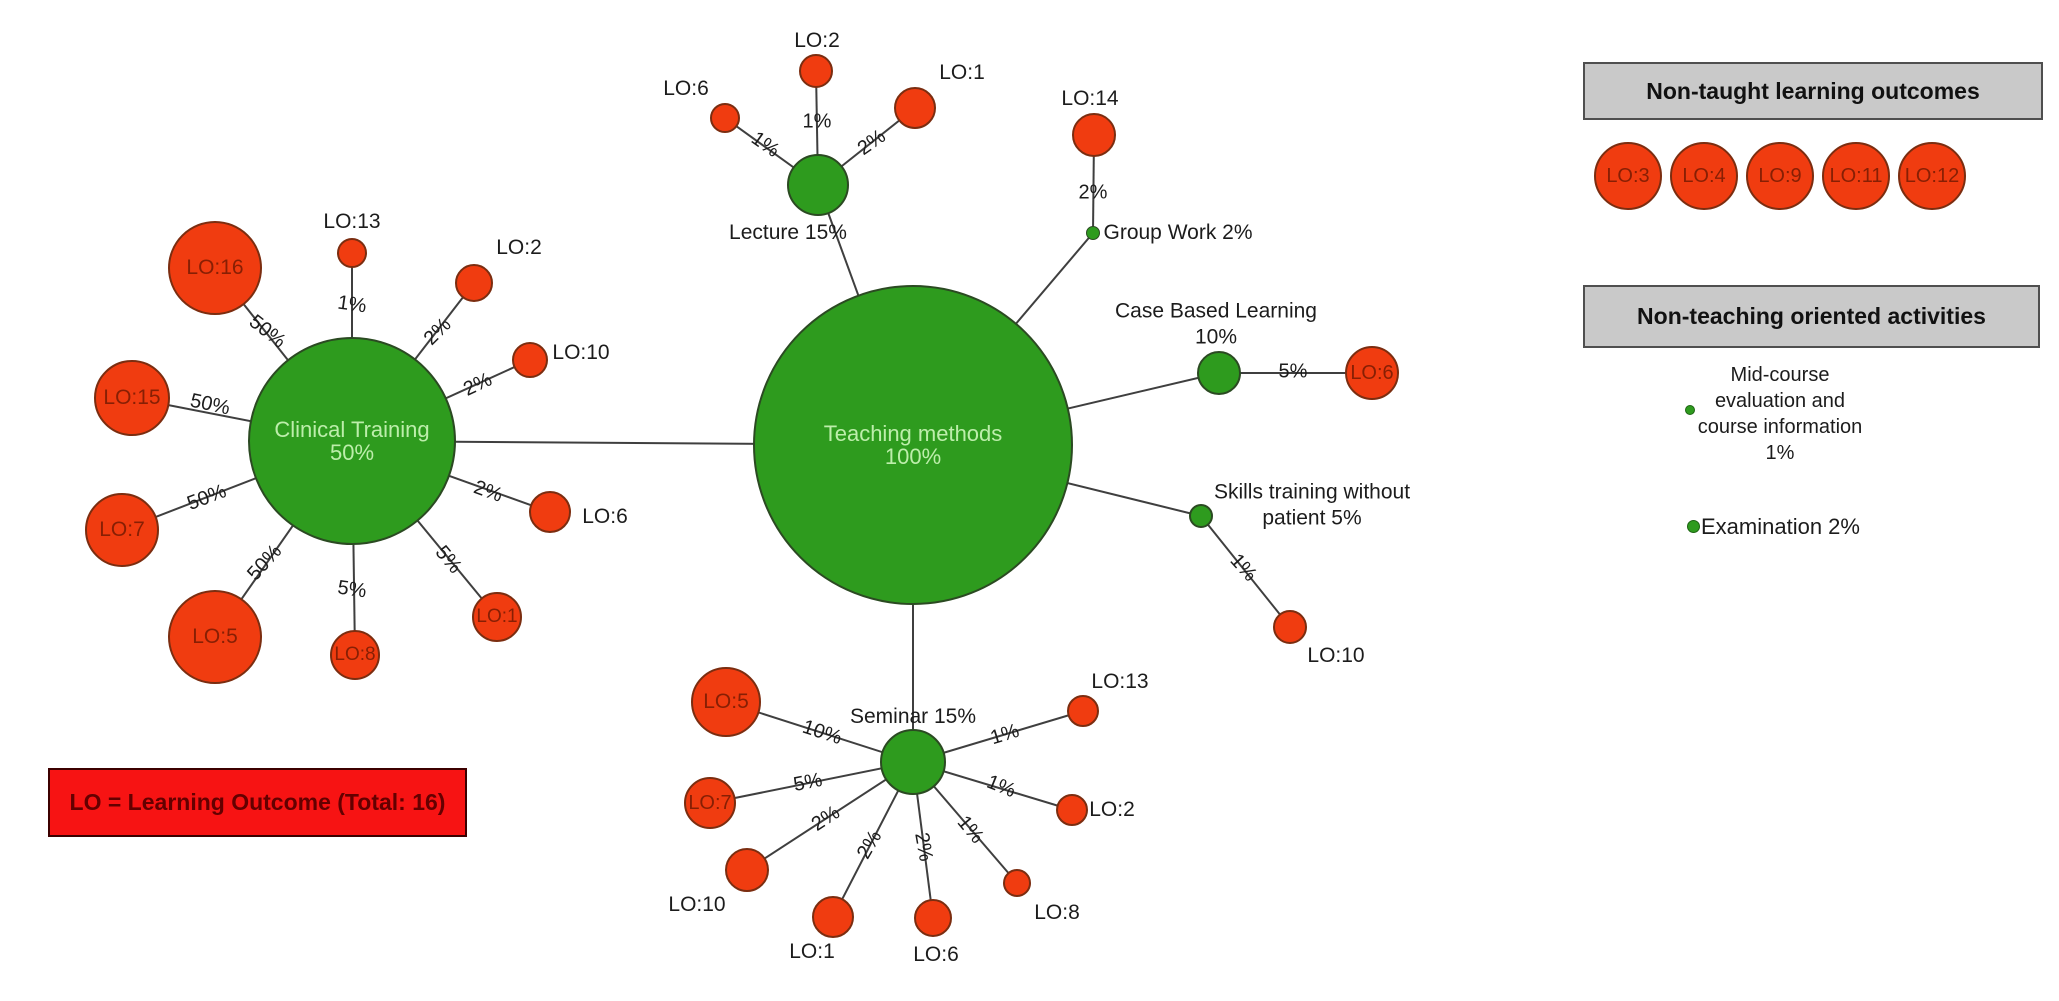 The image size is (2059, 1001). What do you see at coordinates (686, 89) in the screenshot?
I see `node-label-l6: LO:6` at bounding box center [686, 89].